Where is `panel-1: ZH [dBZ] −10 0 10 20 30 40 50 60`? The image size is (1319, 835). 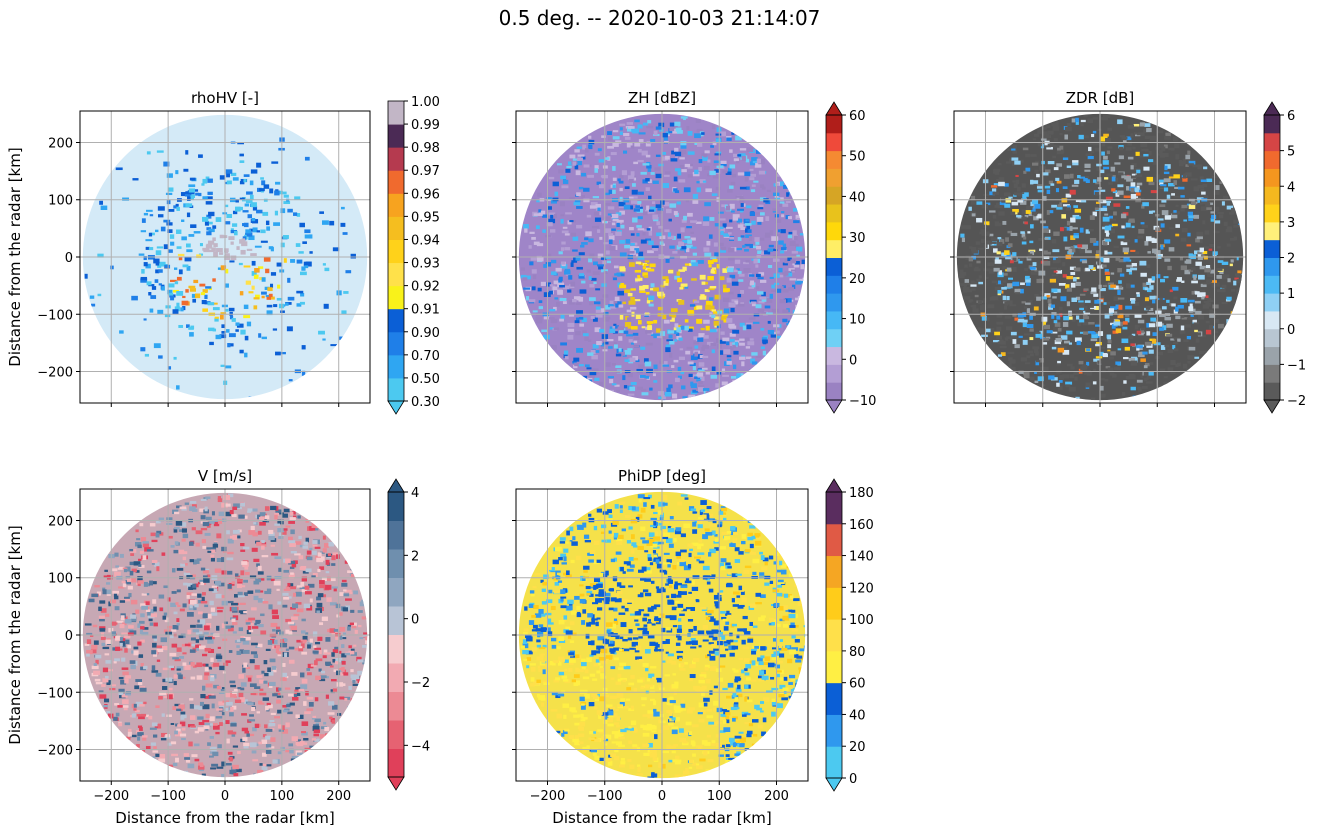
panel-1: ZH [dBZ] −10 0 10 20 30 40 50 60 is located at coordinates (694, 251).